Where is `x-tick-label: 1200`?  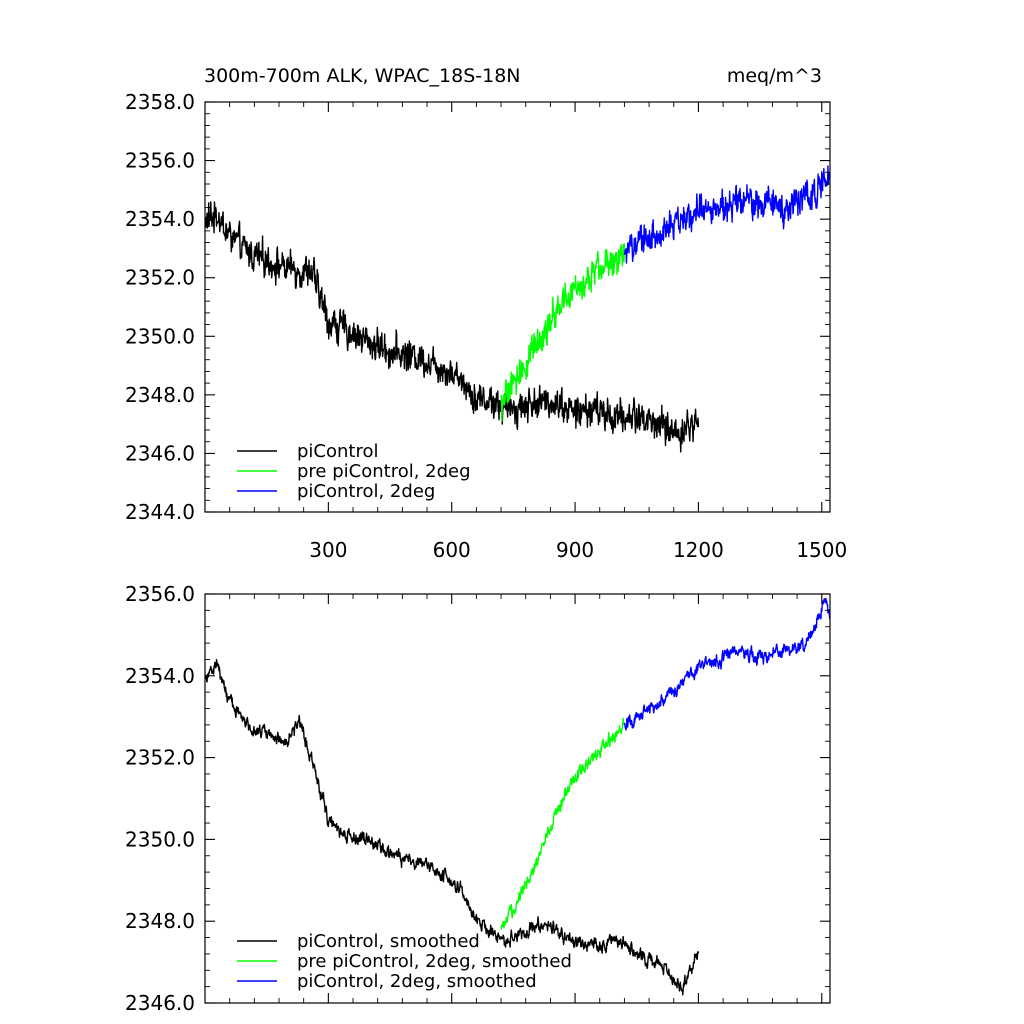 x-tick-label: 1200 is located at coordinates (698, 550).